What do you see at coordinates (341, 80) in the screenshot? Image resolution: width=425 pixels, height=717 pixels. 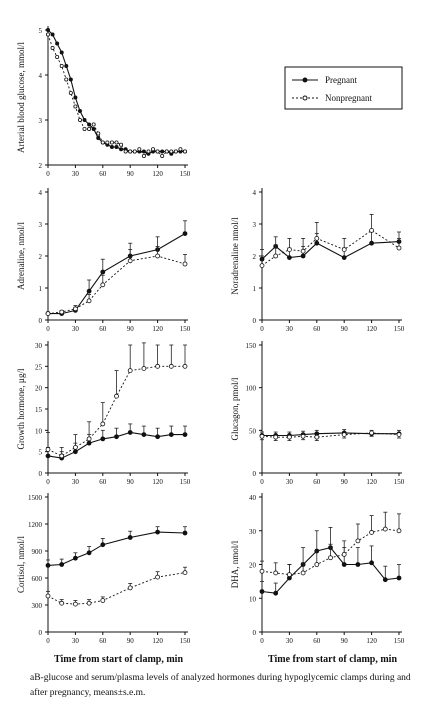 I see `legend-label-pregnant: Pregnant` at bounding box center [341, 80].